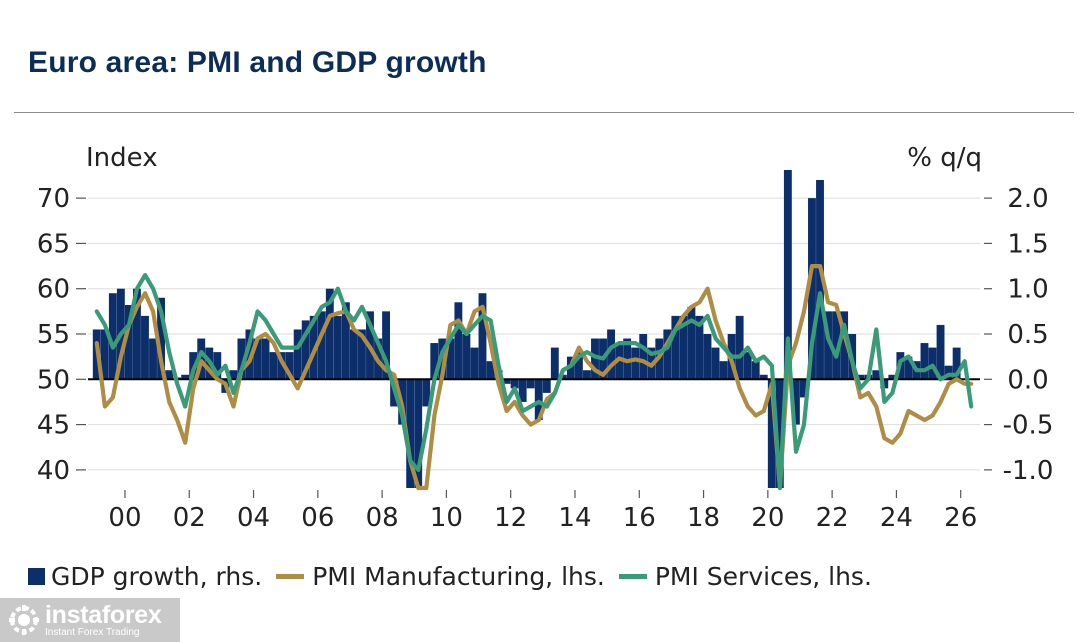 The width and height of the screenshot is (1087, 642). What do you see at coordinates (1027, 380) in the screenshot?
I see `right-tick-label: 0.0` at bounding box center [1027, 380].